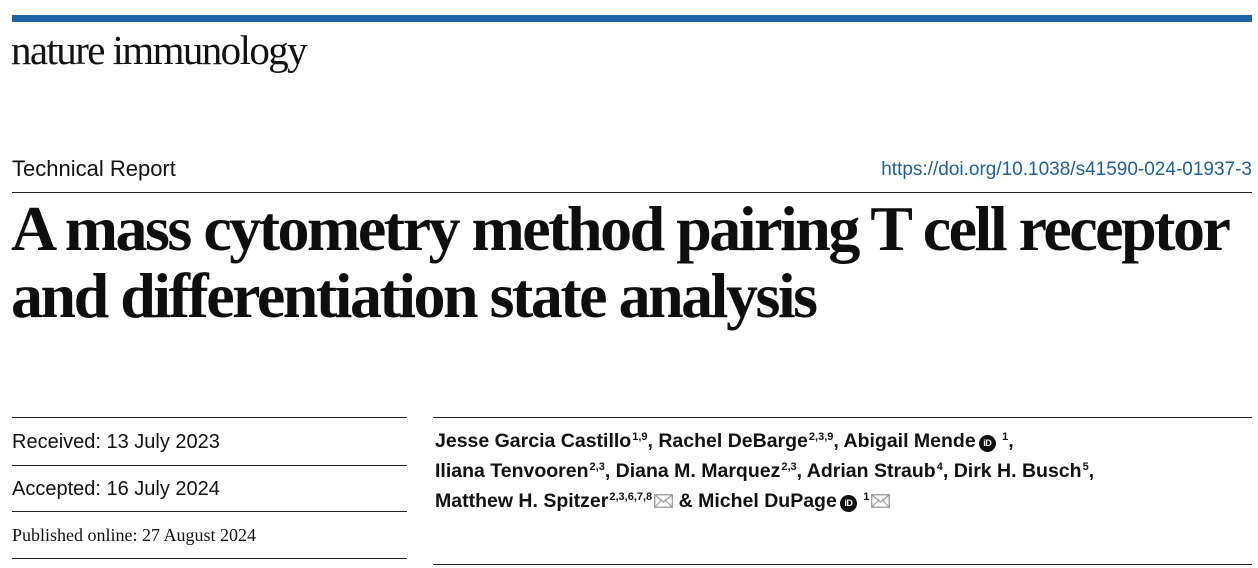 The width and height of the screenshot is (1258, 568). What do you see at coordinates (698, 471) in the screenshot?
I see `author-name: Diana M. Marquez` at bounding box center [698, 471].